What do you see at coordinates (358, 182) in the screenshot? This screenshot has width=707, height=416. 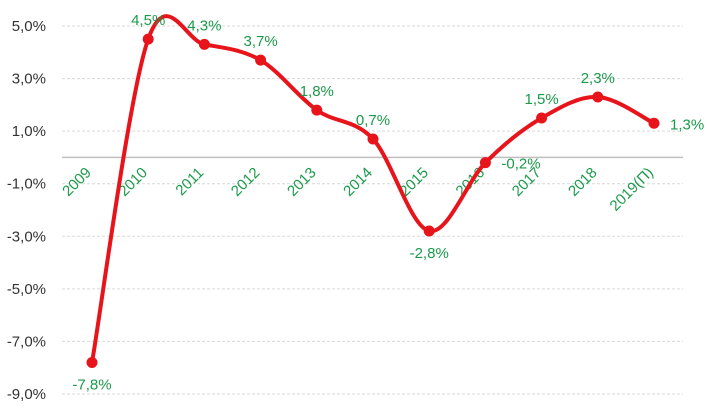 I see `x-tick-label: 2014` at bounding box center [358, 182].